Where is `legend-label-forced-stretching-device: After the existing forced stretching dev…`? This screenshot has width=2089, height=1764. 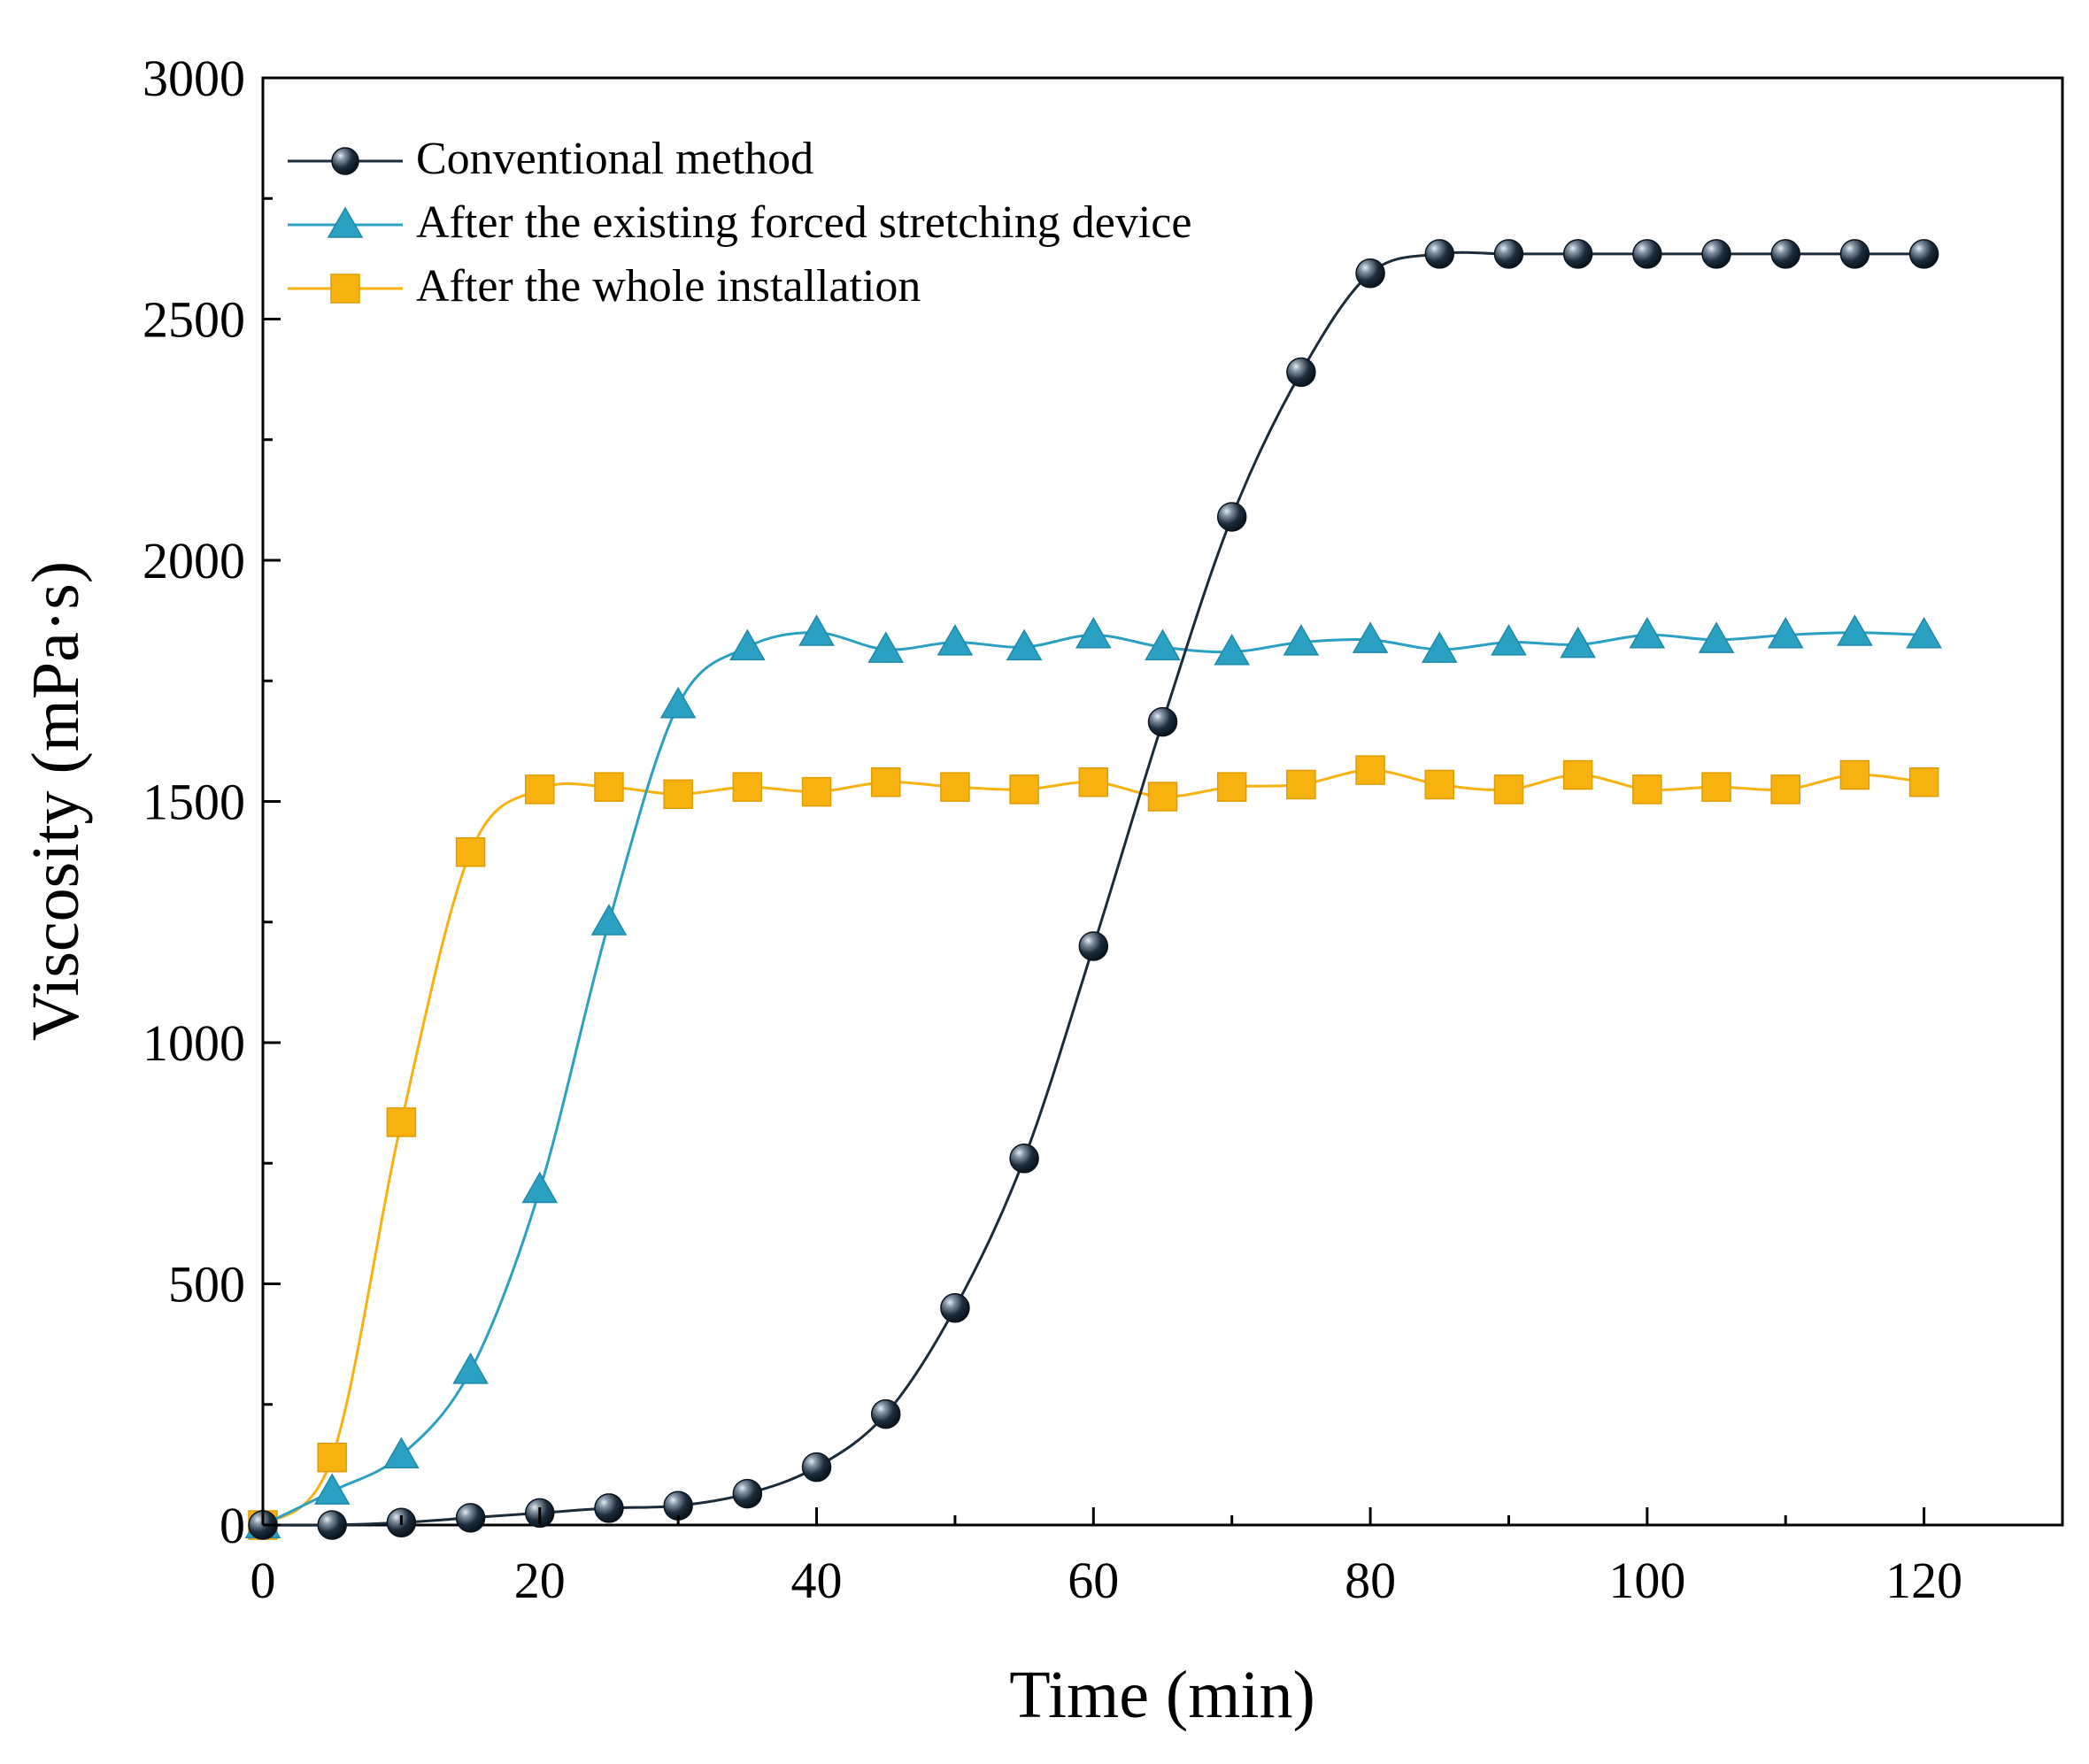 legend-label-forced-stretching-device: After the existing forced stretching dev… is located at coordinates (803, 222).